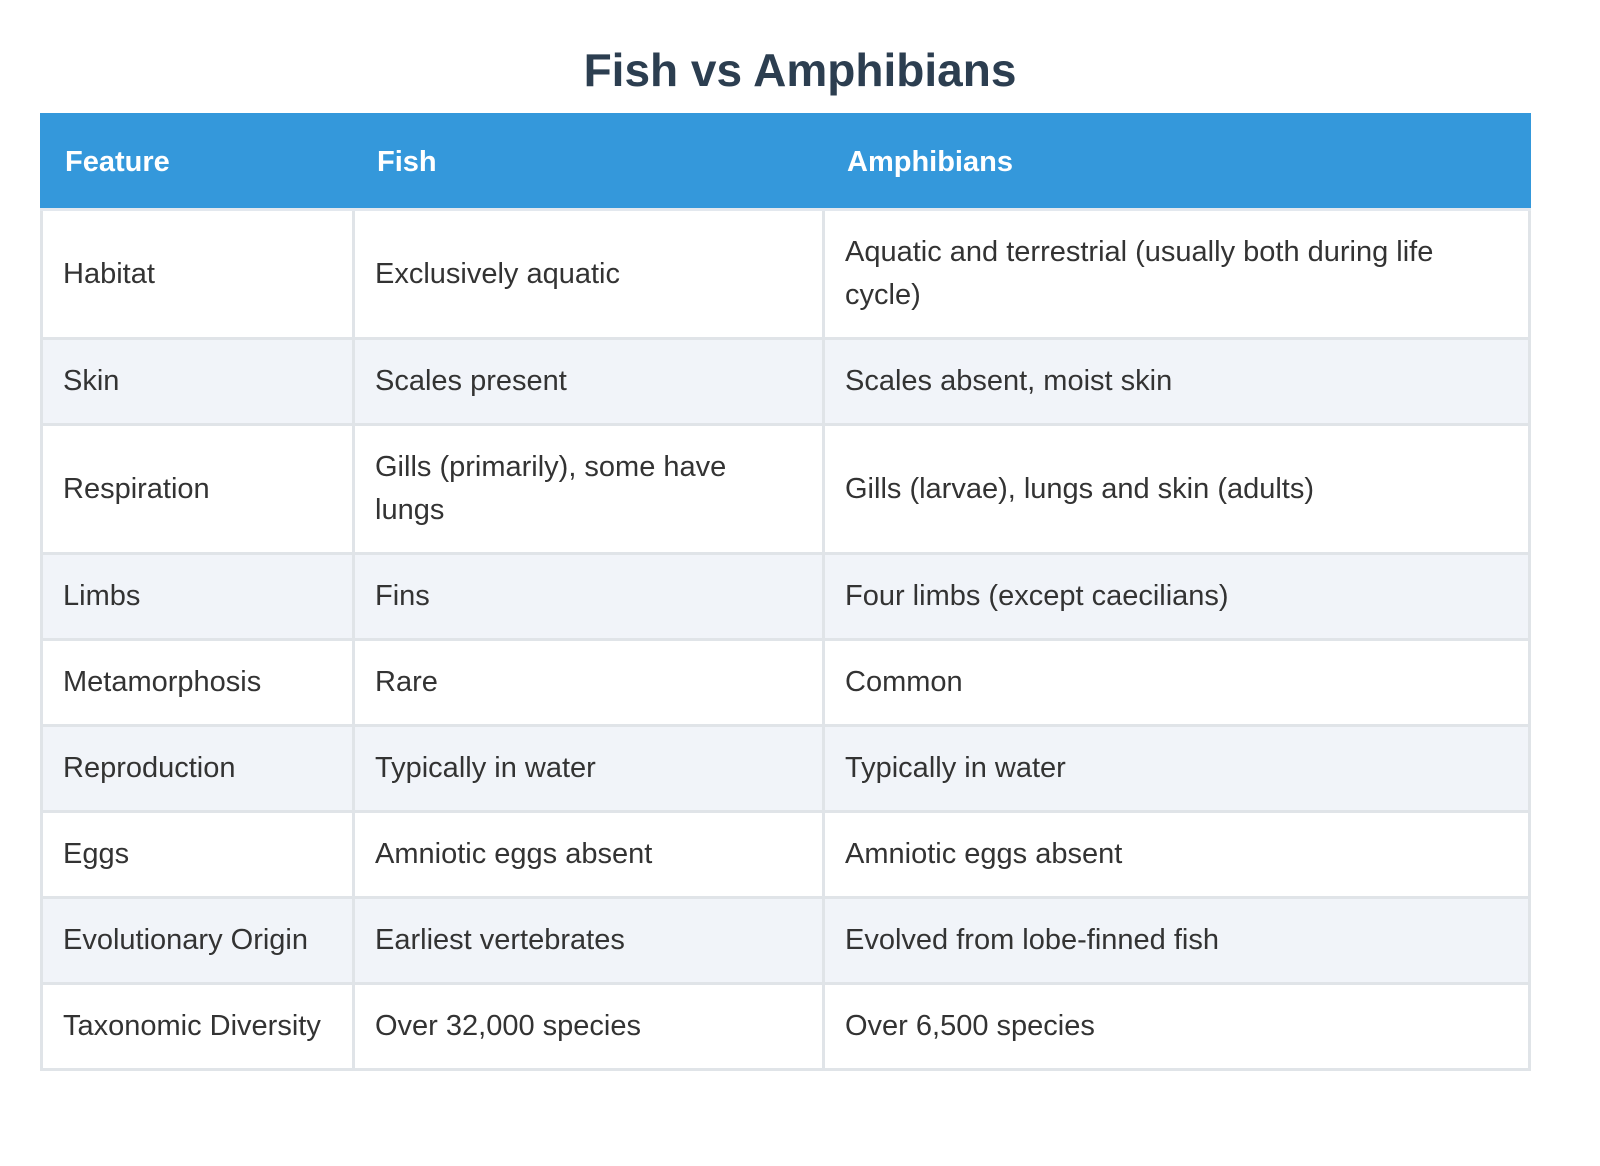  What do you see at coordinates (588, 682) in the screenshot?
I see `table-cell: Rare` at bounding box center [588, 682].